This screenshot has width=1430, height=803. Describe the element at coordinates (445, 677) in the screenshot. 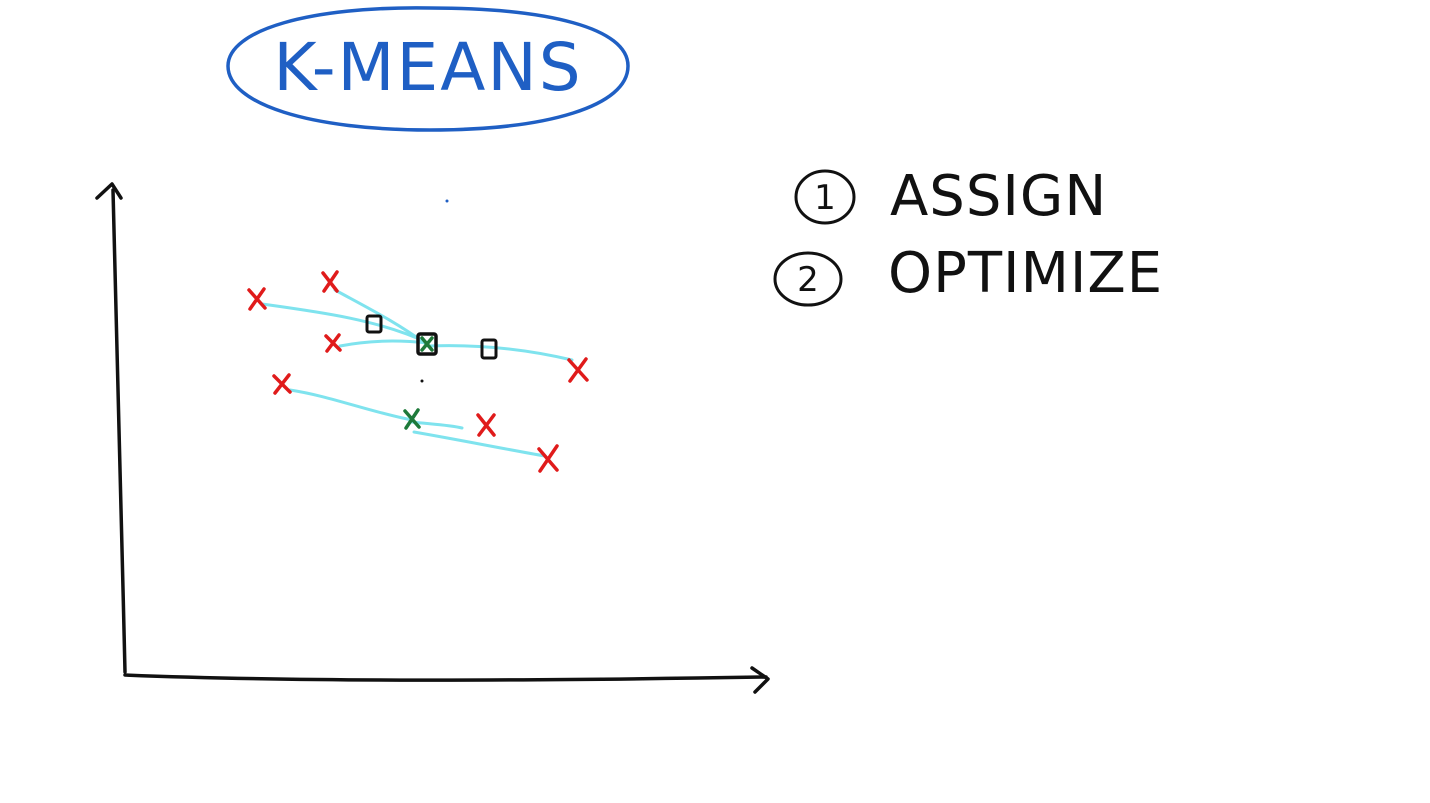

I see `x-axis` at that location.